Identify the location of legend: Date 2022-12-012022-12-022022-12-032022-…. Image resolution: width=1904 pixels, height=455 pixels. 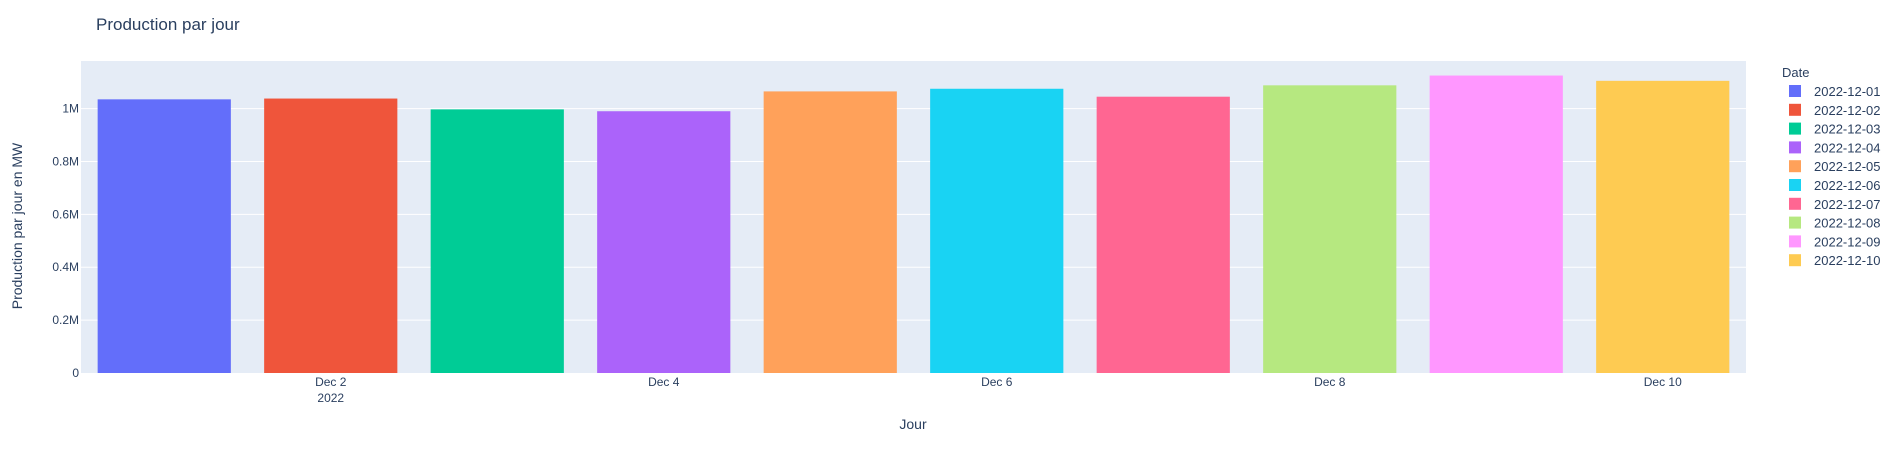
(1831, 166).